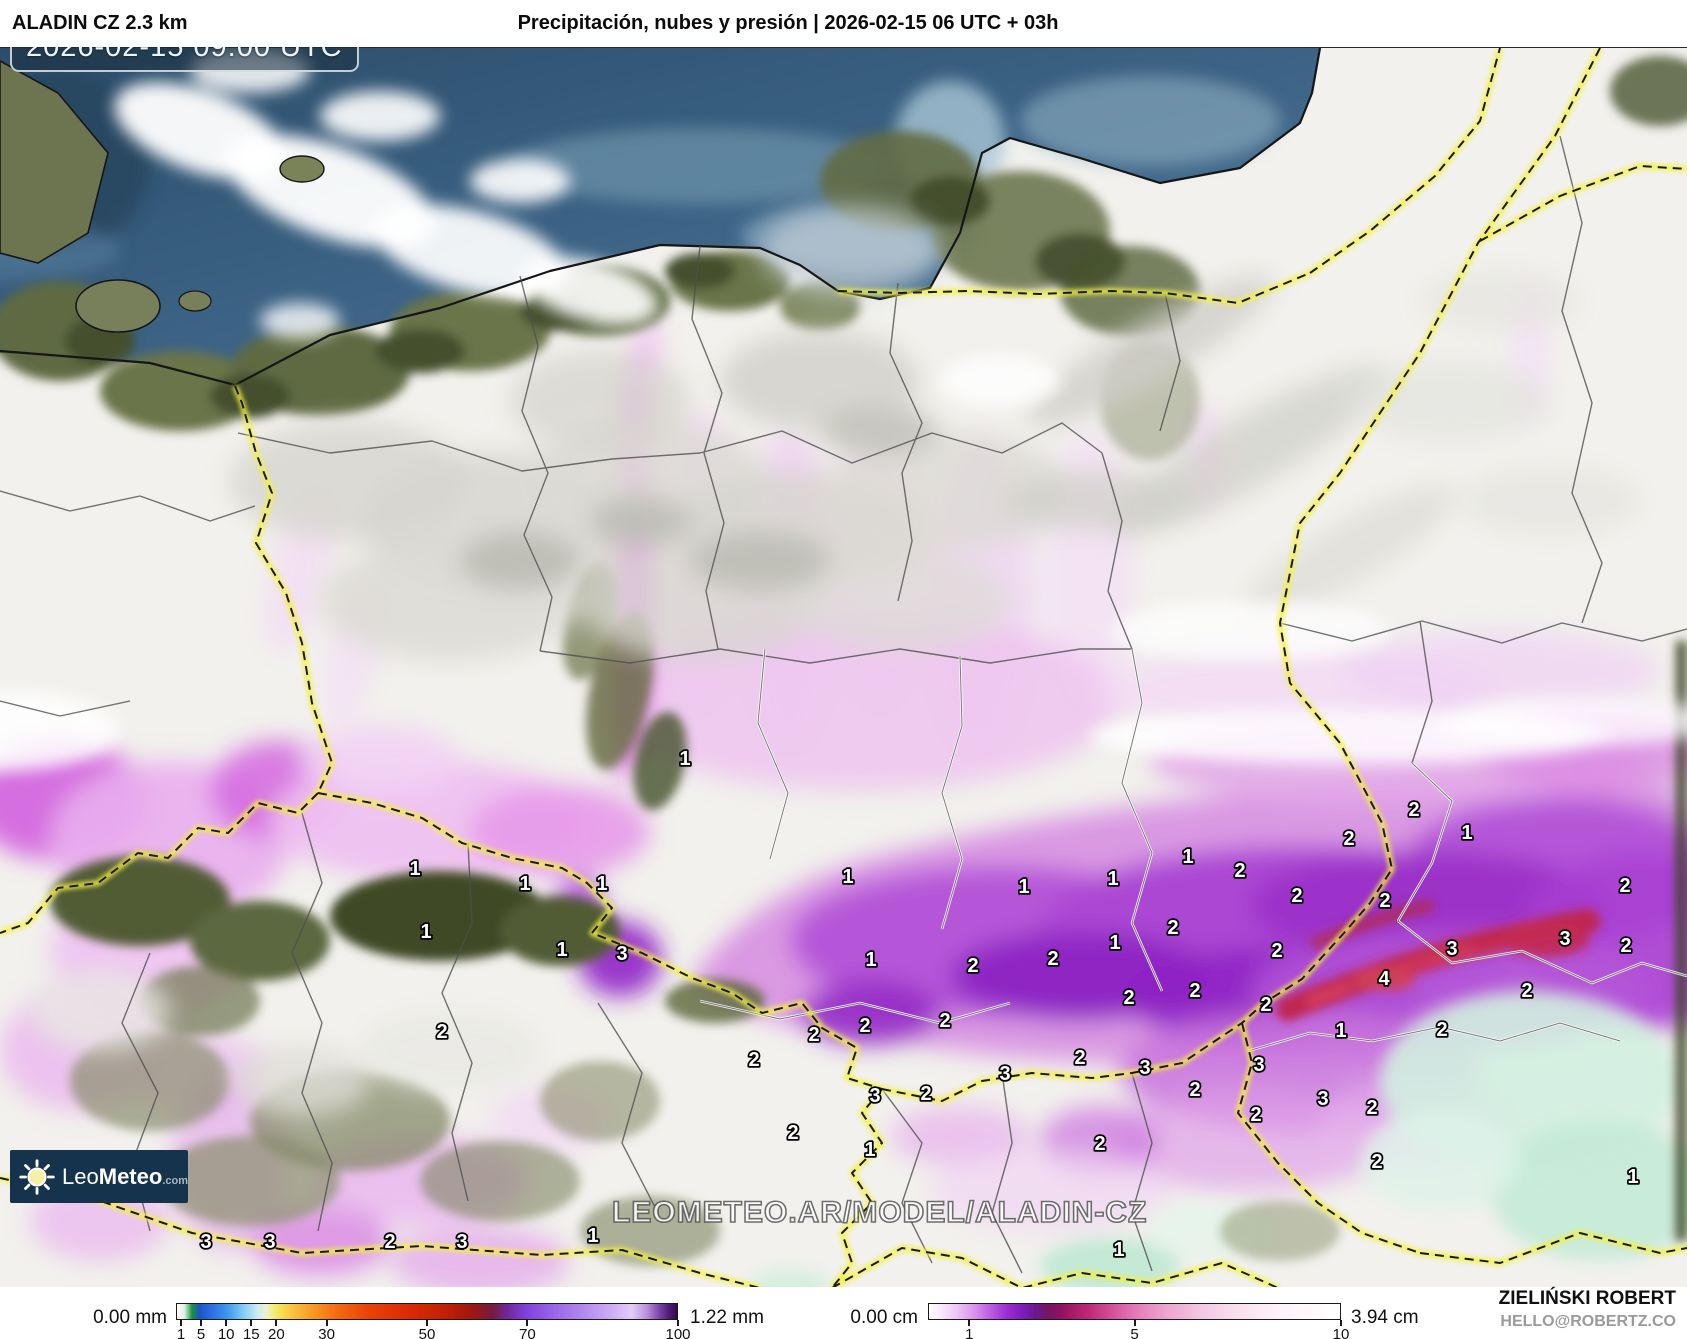 The height and width of the screenshot is (1339, 1687). I want to click on colorbar-tick-label: 70, so click(527, 1332).